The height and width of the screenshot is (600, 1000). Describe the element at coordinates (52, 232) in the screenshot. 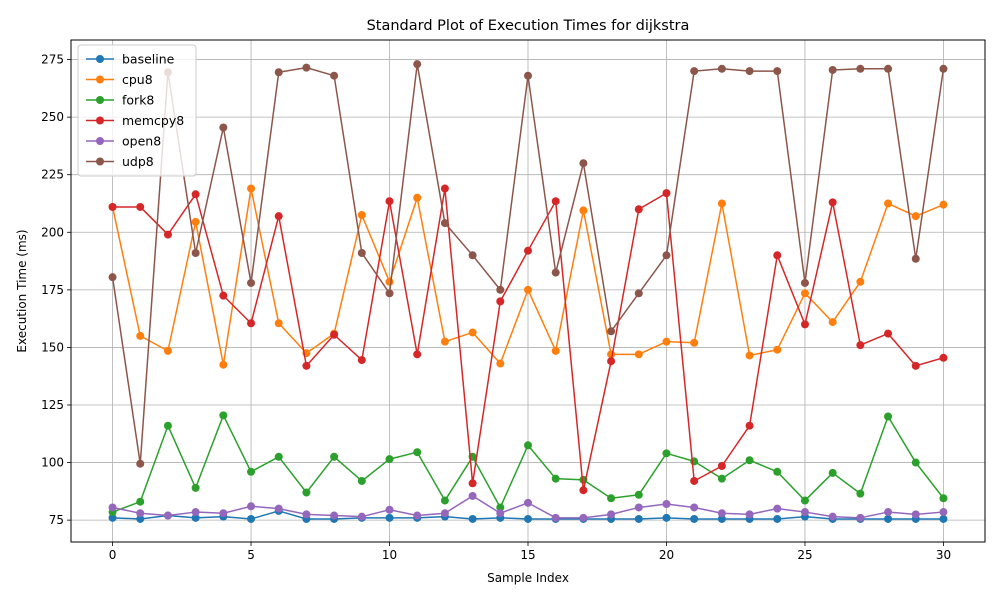

I see `y-tick-label: 200` at that location.